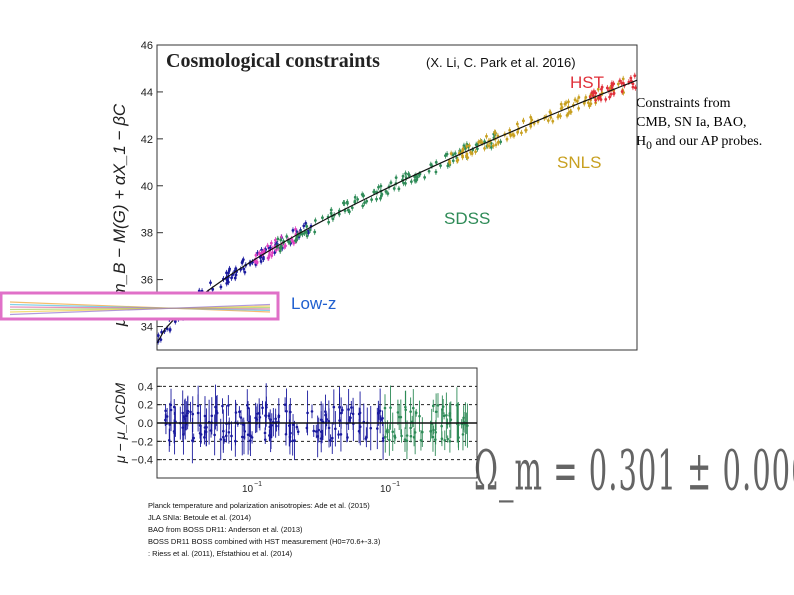 Image resolution: width=794 pixels, height=595 pixels. I want to click on note-line-1: Constraints from, so click(683, 103).